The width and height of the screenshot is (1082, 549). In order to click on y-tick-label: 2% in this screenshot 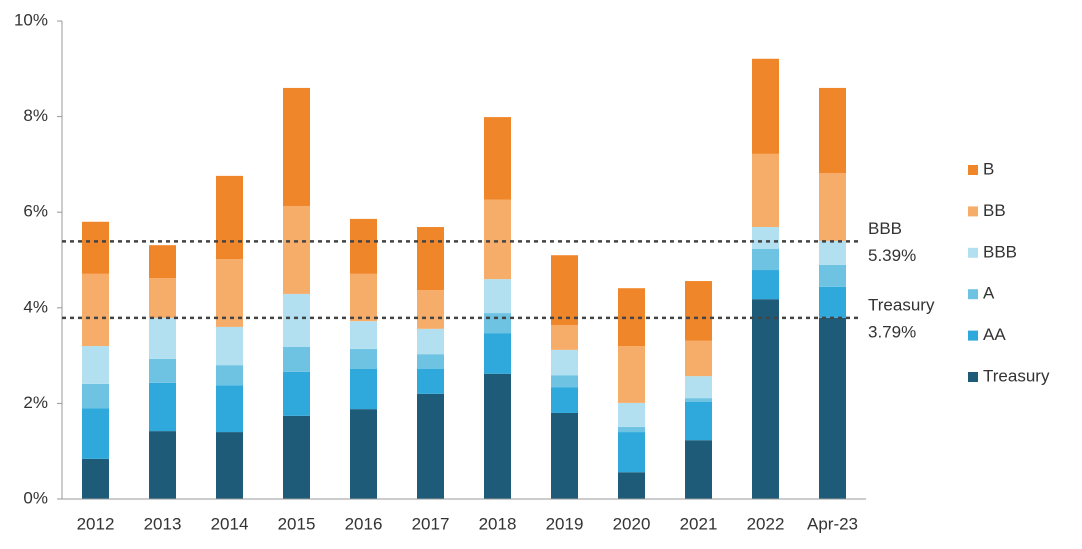, I will do `click(35, 402)`.